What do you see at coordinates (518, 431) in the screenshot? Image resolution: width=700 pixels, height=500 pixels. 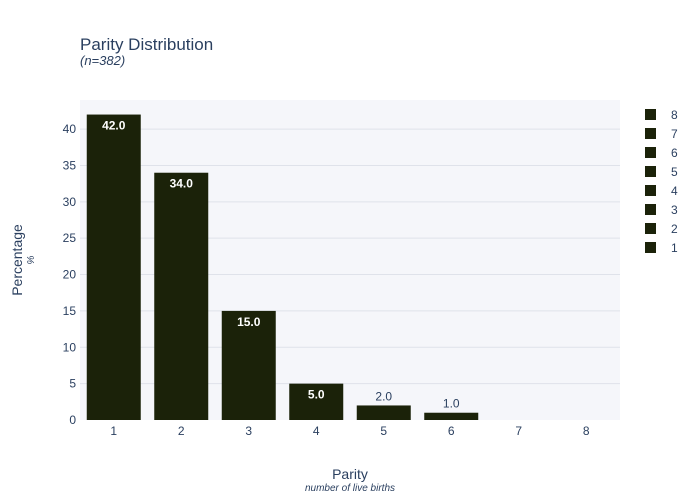 I see `x-tick-label: 7` at bounding box center [518, 431].